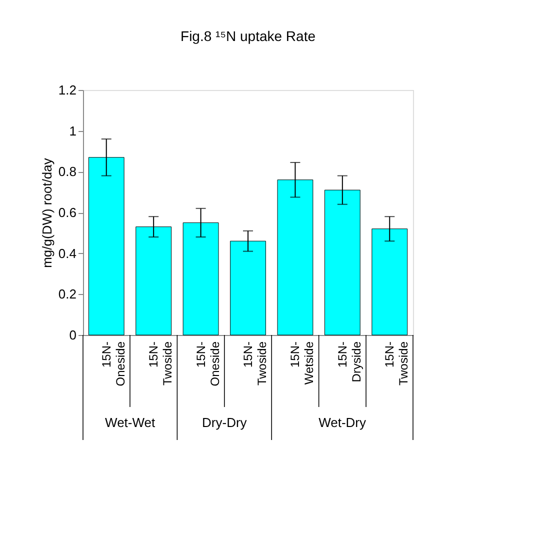 Image resolution: width=537 pixels, height=546 pixels. I want to click on y-tick-label: 0.8, so click(67, 172).